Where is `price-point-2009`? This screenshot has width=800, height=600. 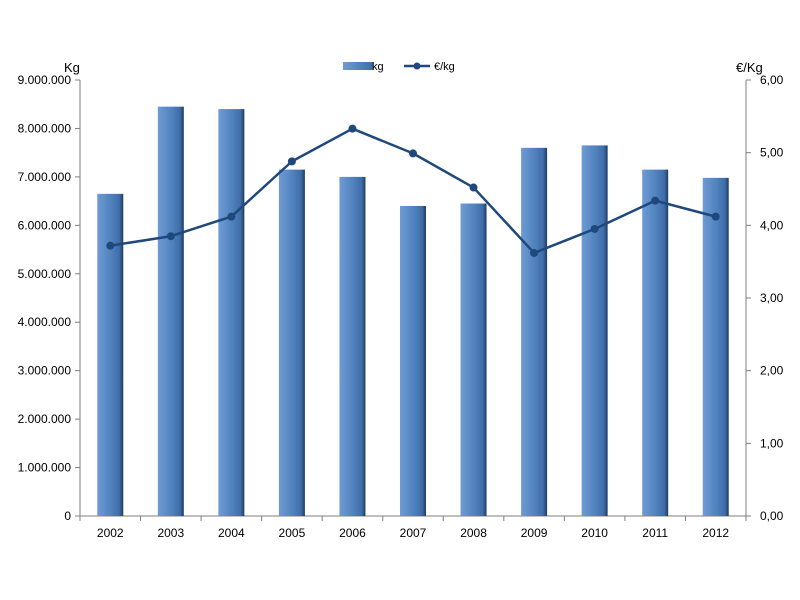
price-point-2009 is located at coordinates (534, 252).